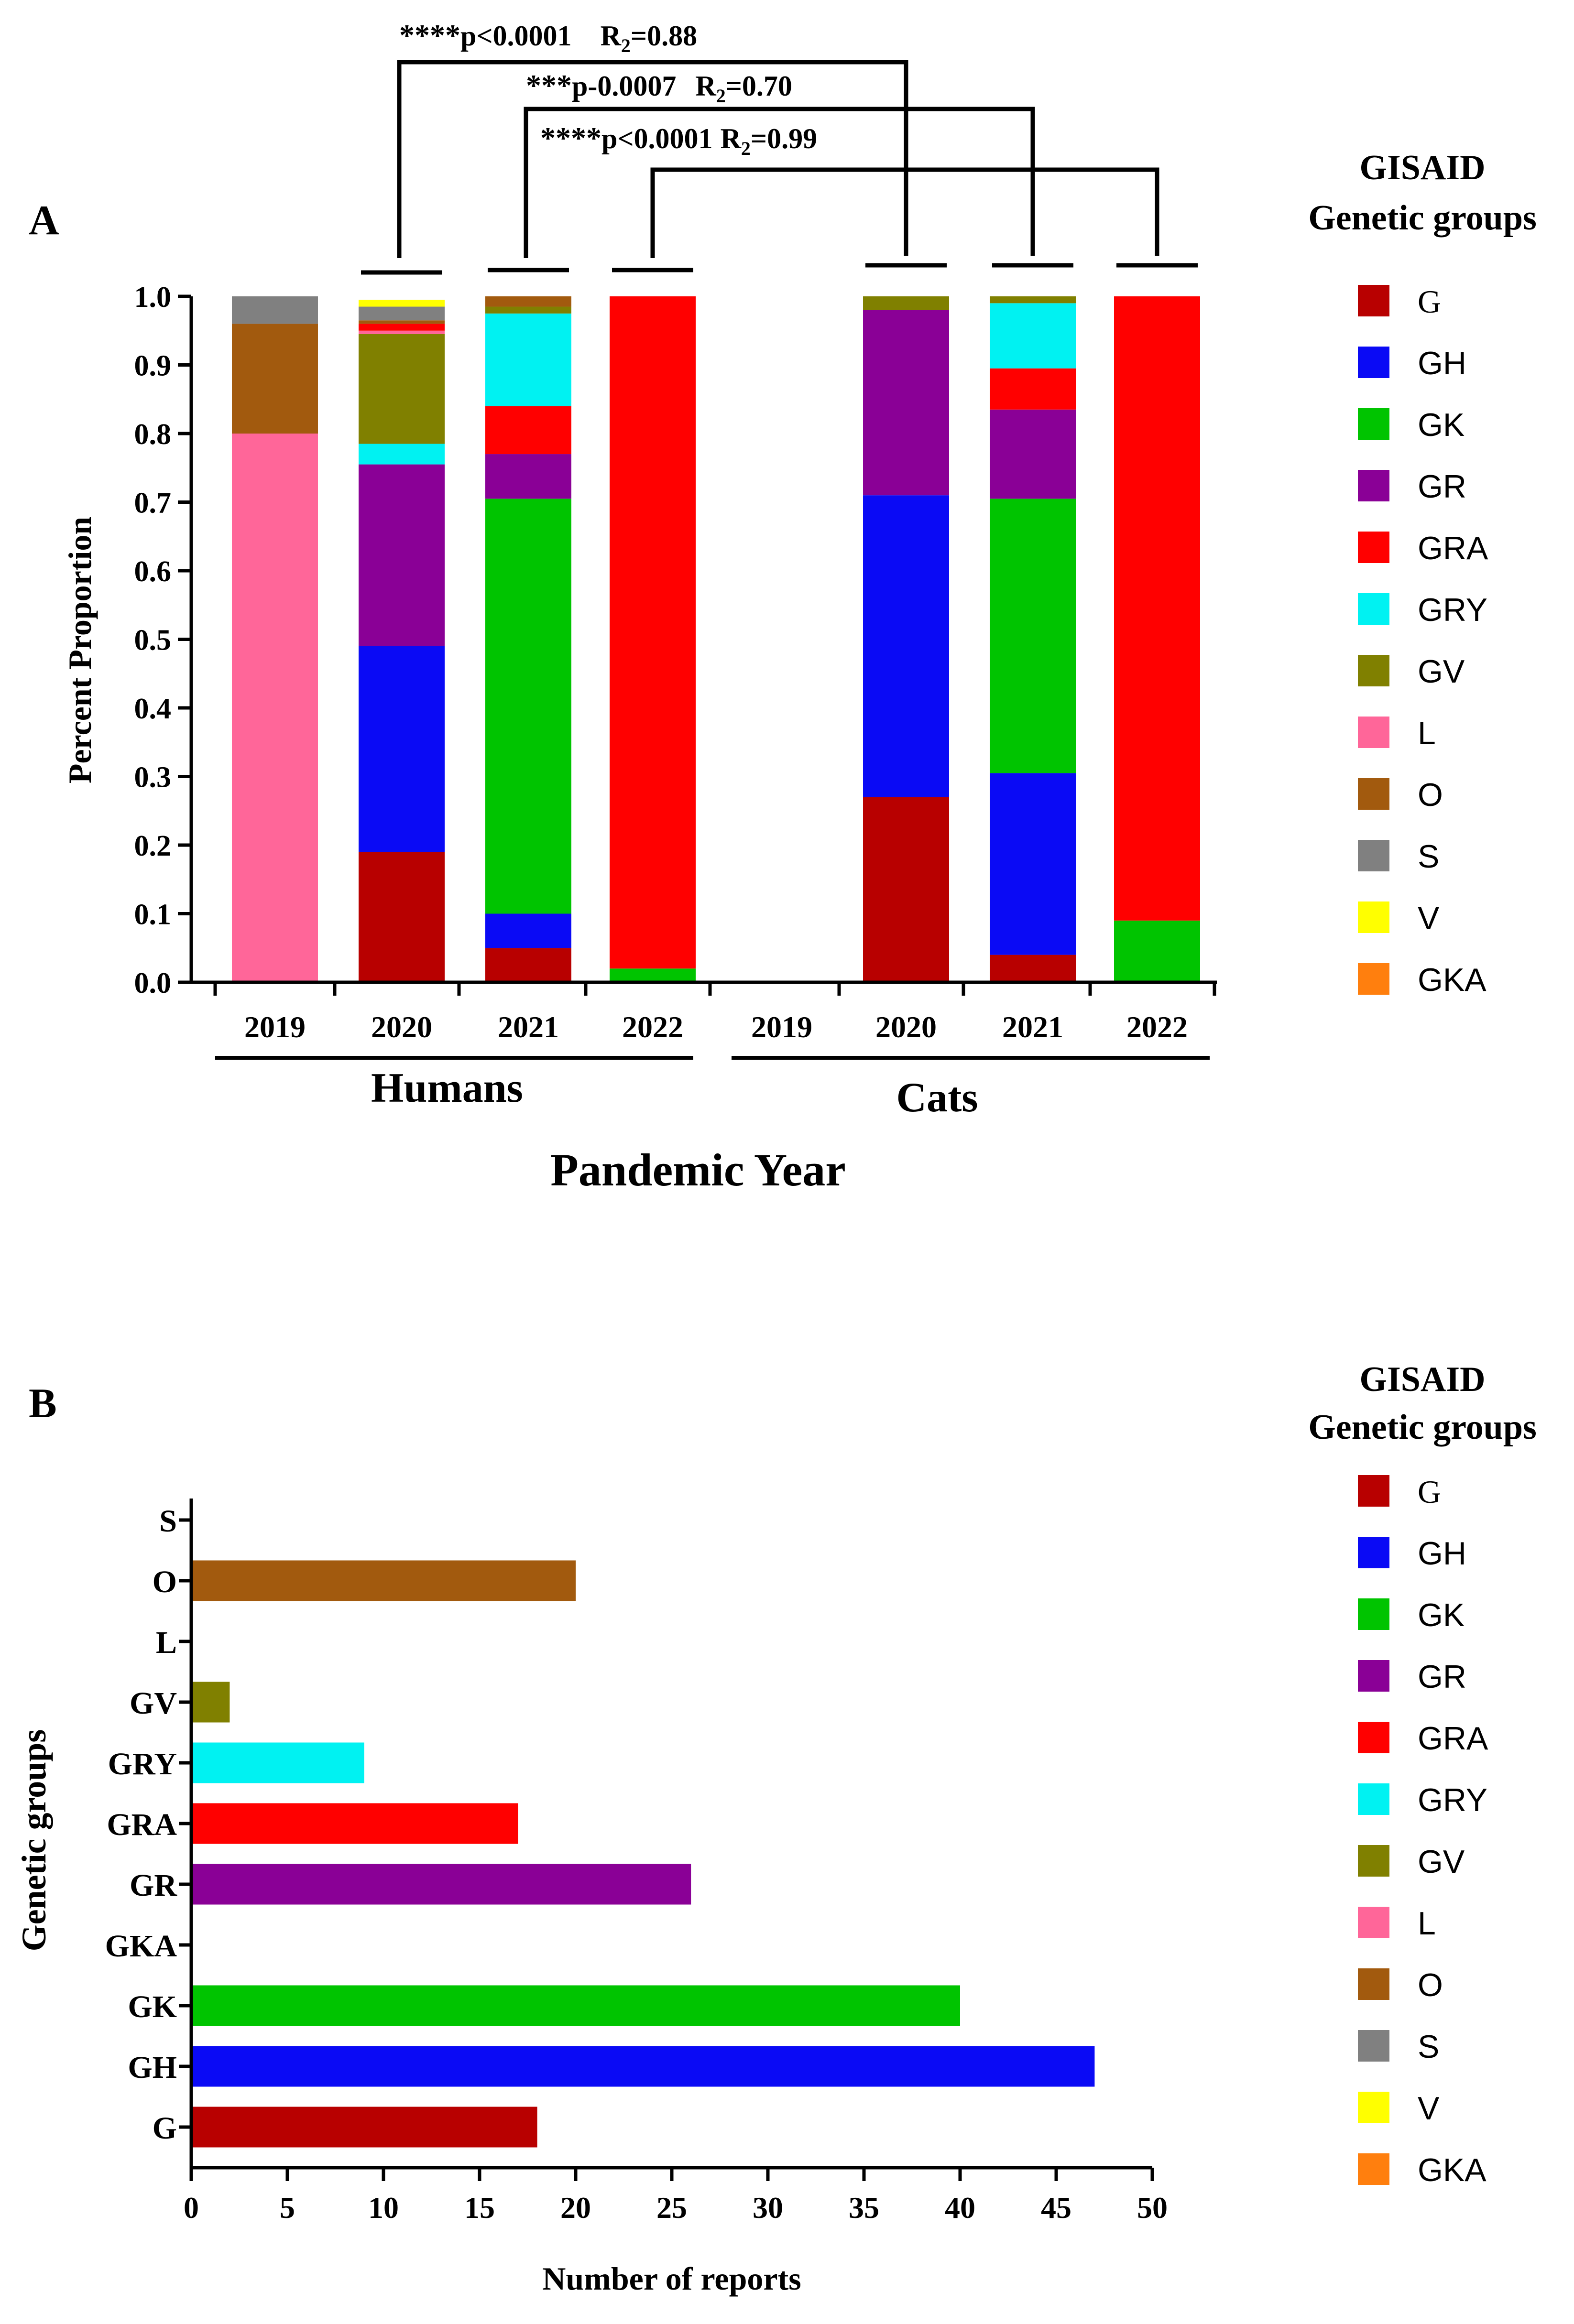  What do you see at coordinates (1152, 2208) in the screenshot?
I see `panel-b-xtick-label: 50` at bounding box center [1152, 2208].